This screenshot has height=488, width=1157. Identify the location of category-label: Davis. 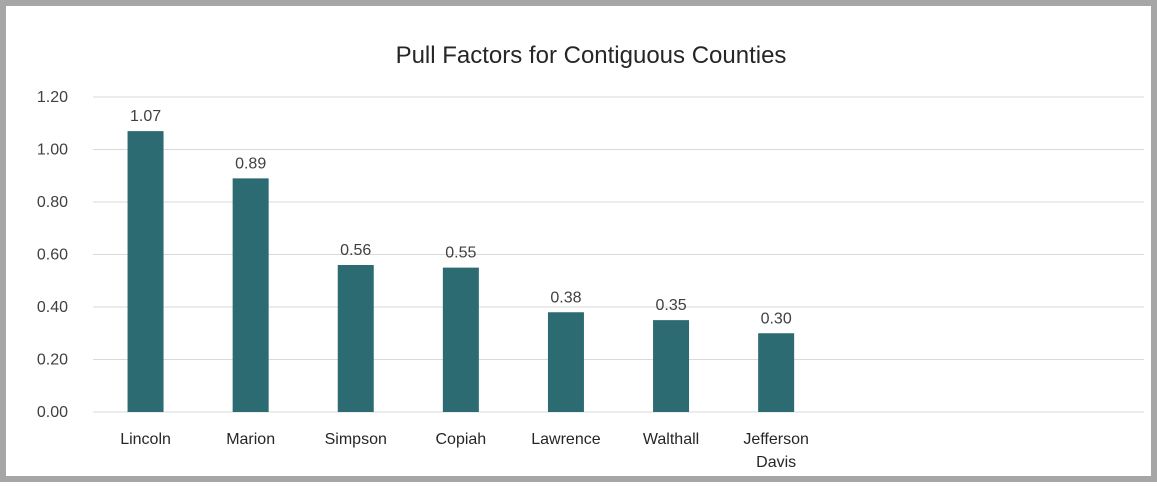
(776, 462).